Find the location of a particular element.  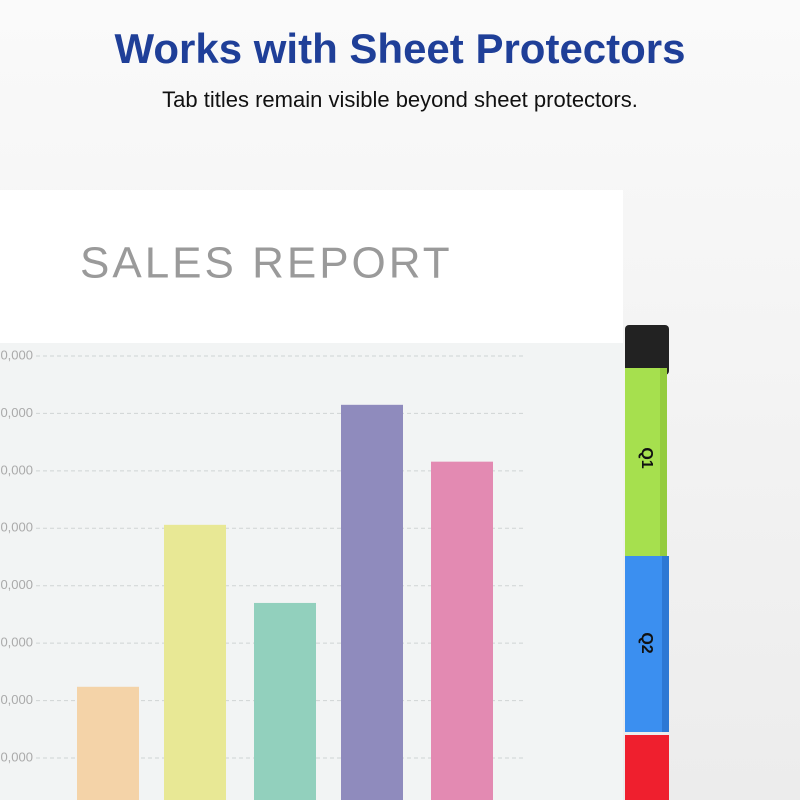

headline: Works with Sheet Protectors is located at coordinates (399, 48).